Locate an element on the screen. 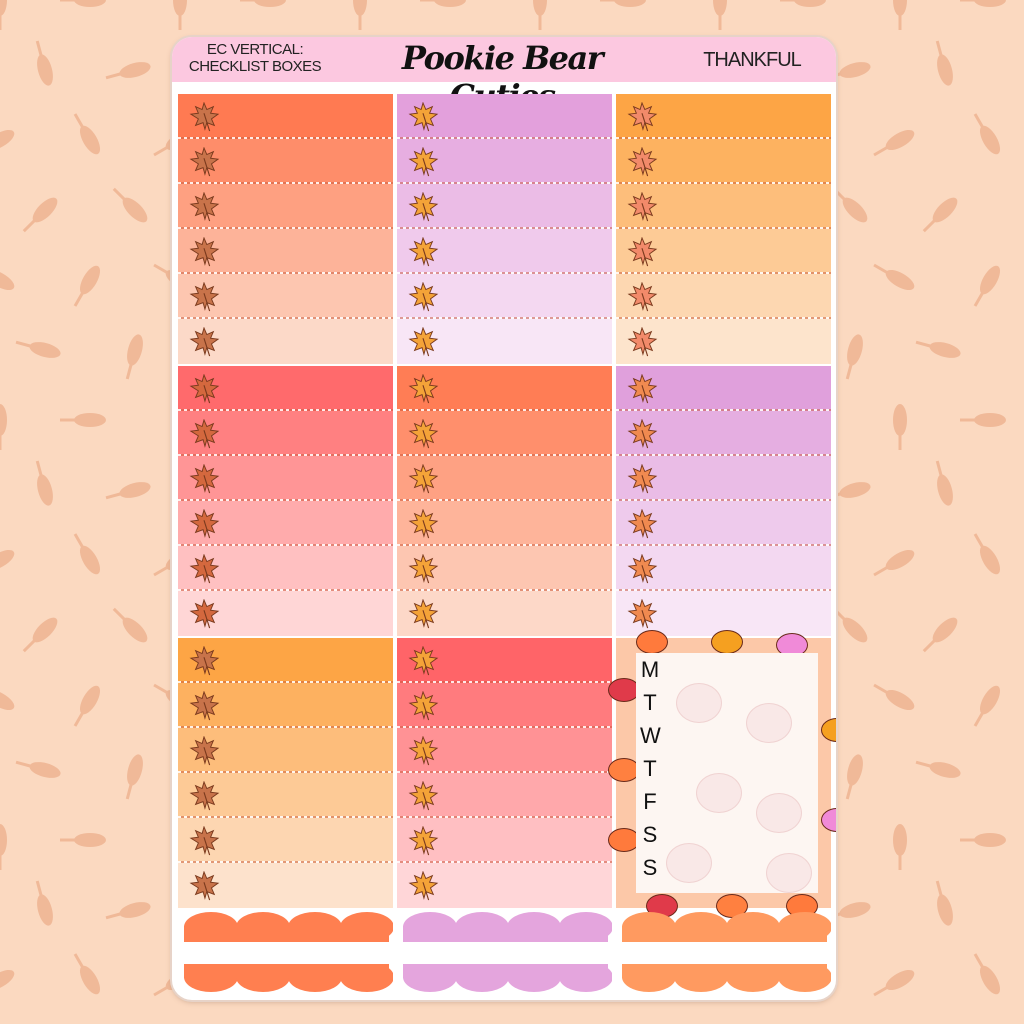  strip-band-top is located at coordinates (724, 934).